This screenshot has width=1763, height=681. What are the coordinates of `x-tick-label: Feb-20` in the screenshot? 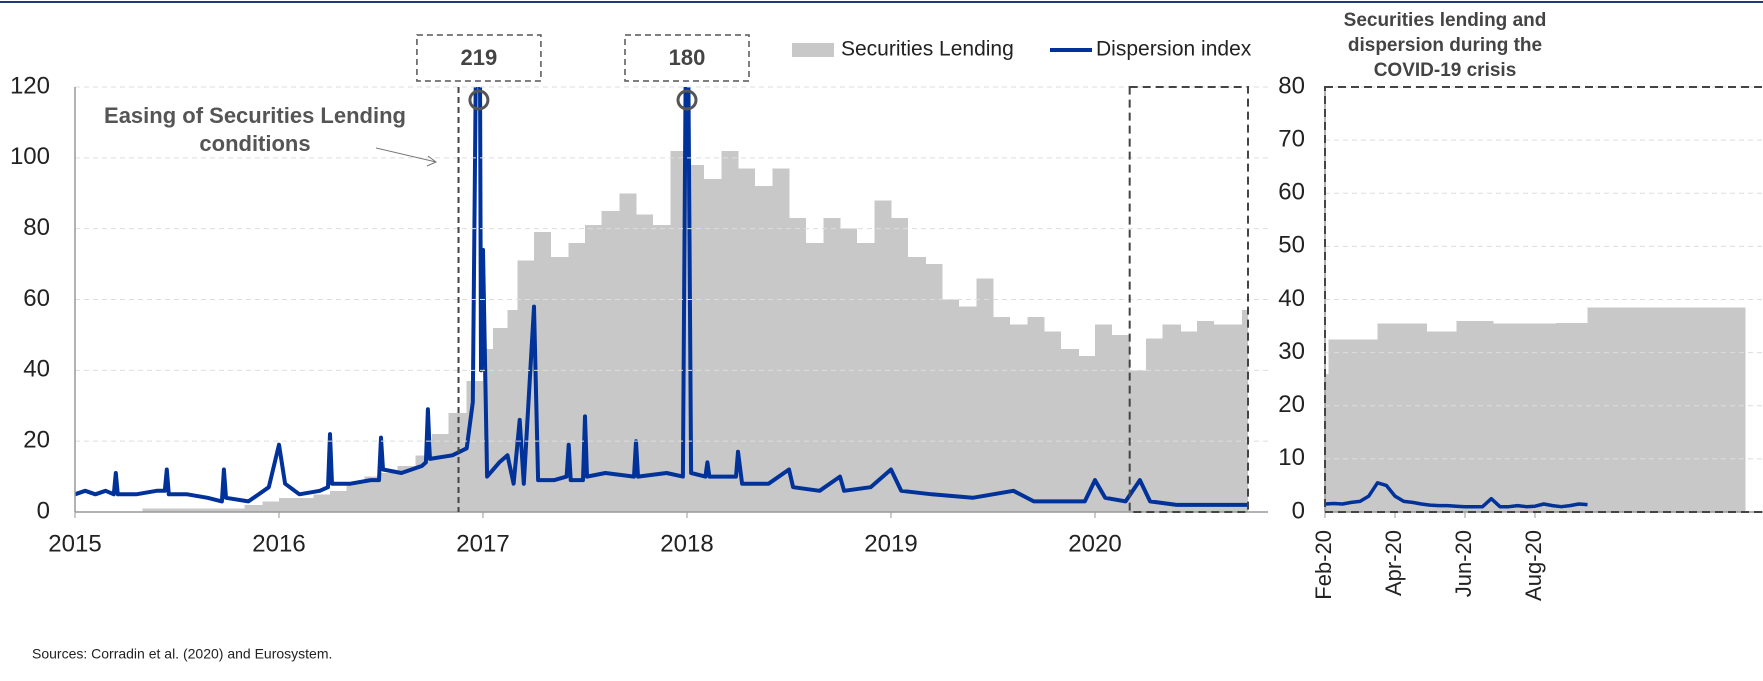 It's located at (1323, 565).